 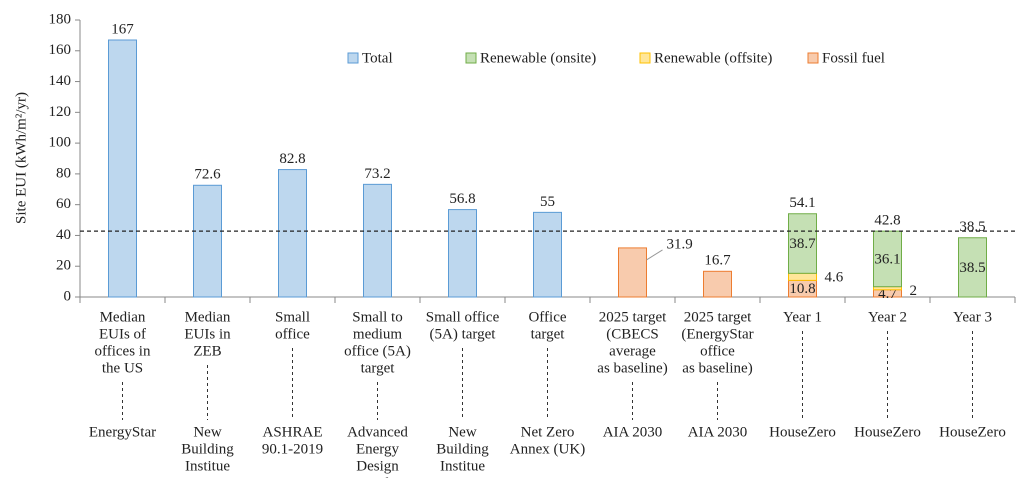 What do you see at coordinates (63, 173) in the screenshot?
I see `y-tick-label: 80` at bounding box center [63, 173].